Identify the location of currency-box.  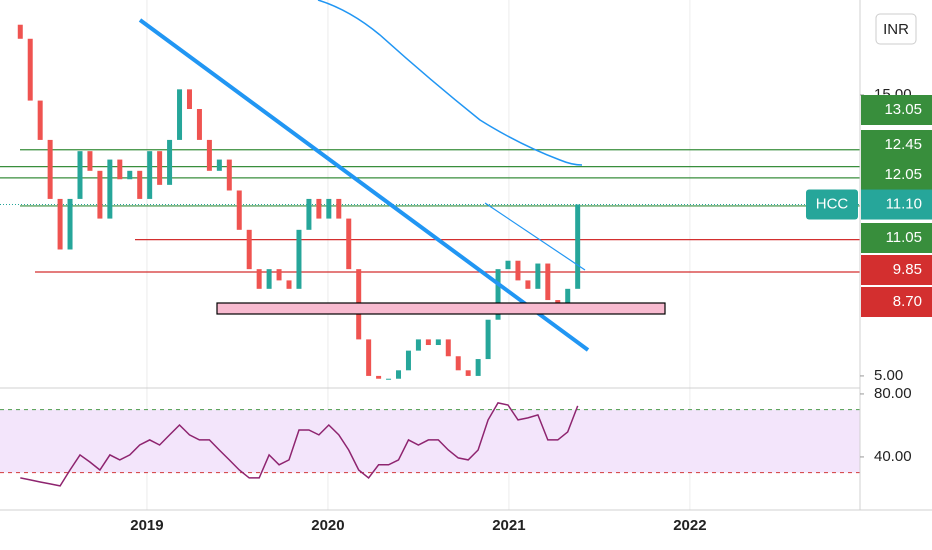
(896, 29).